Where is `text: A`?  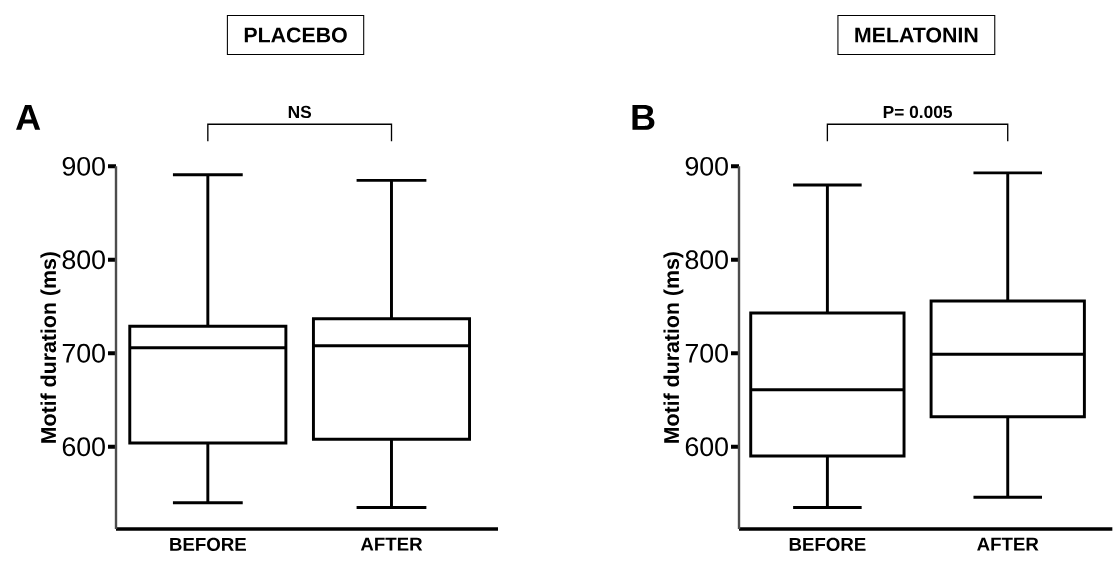 text: A is located at coordinates (28, 117).